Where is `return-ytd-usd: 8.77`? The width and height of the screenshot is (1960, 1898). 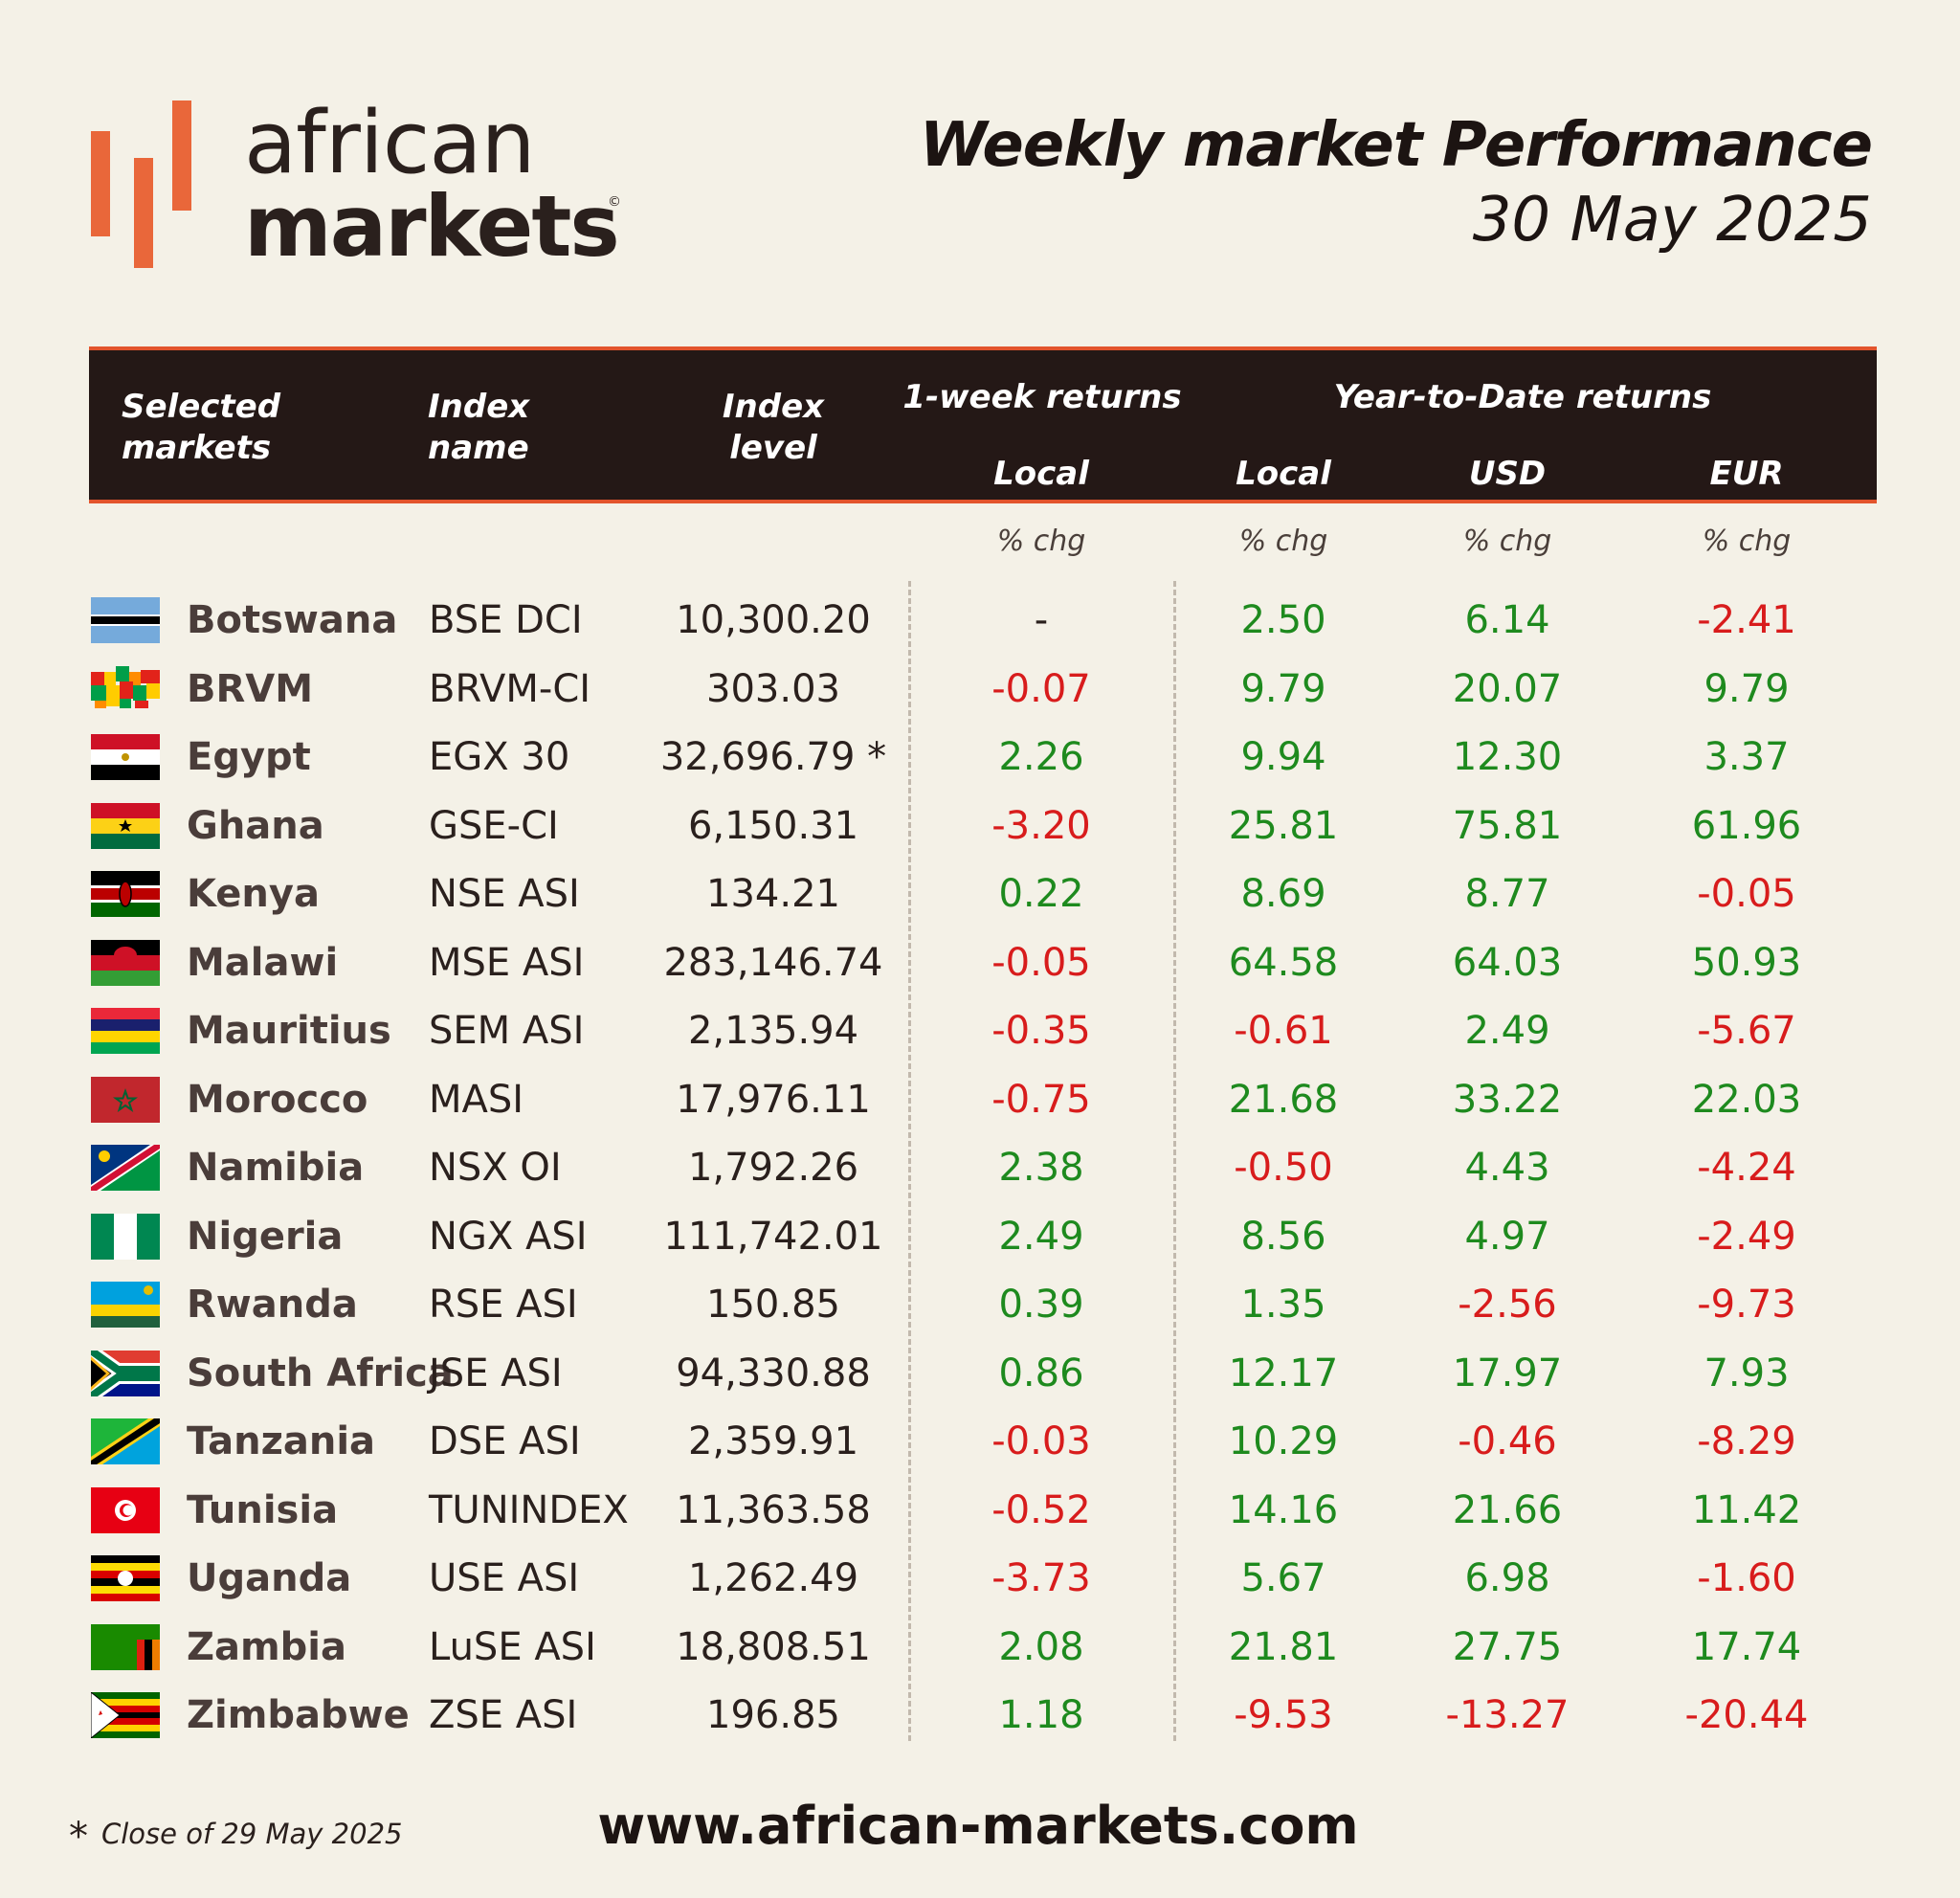 return-ytd-usd: 8.77 is located at coordinates (1507, 894).